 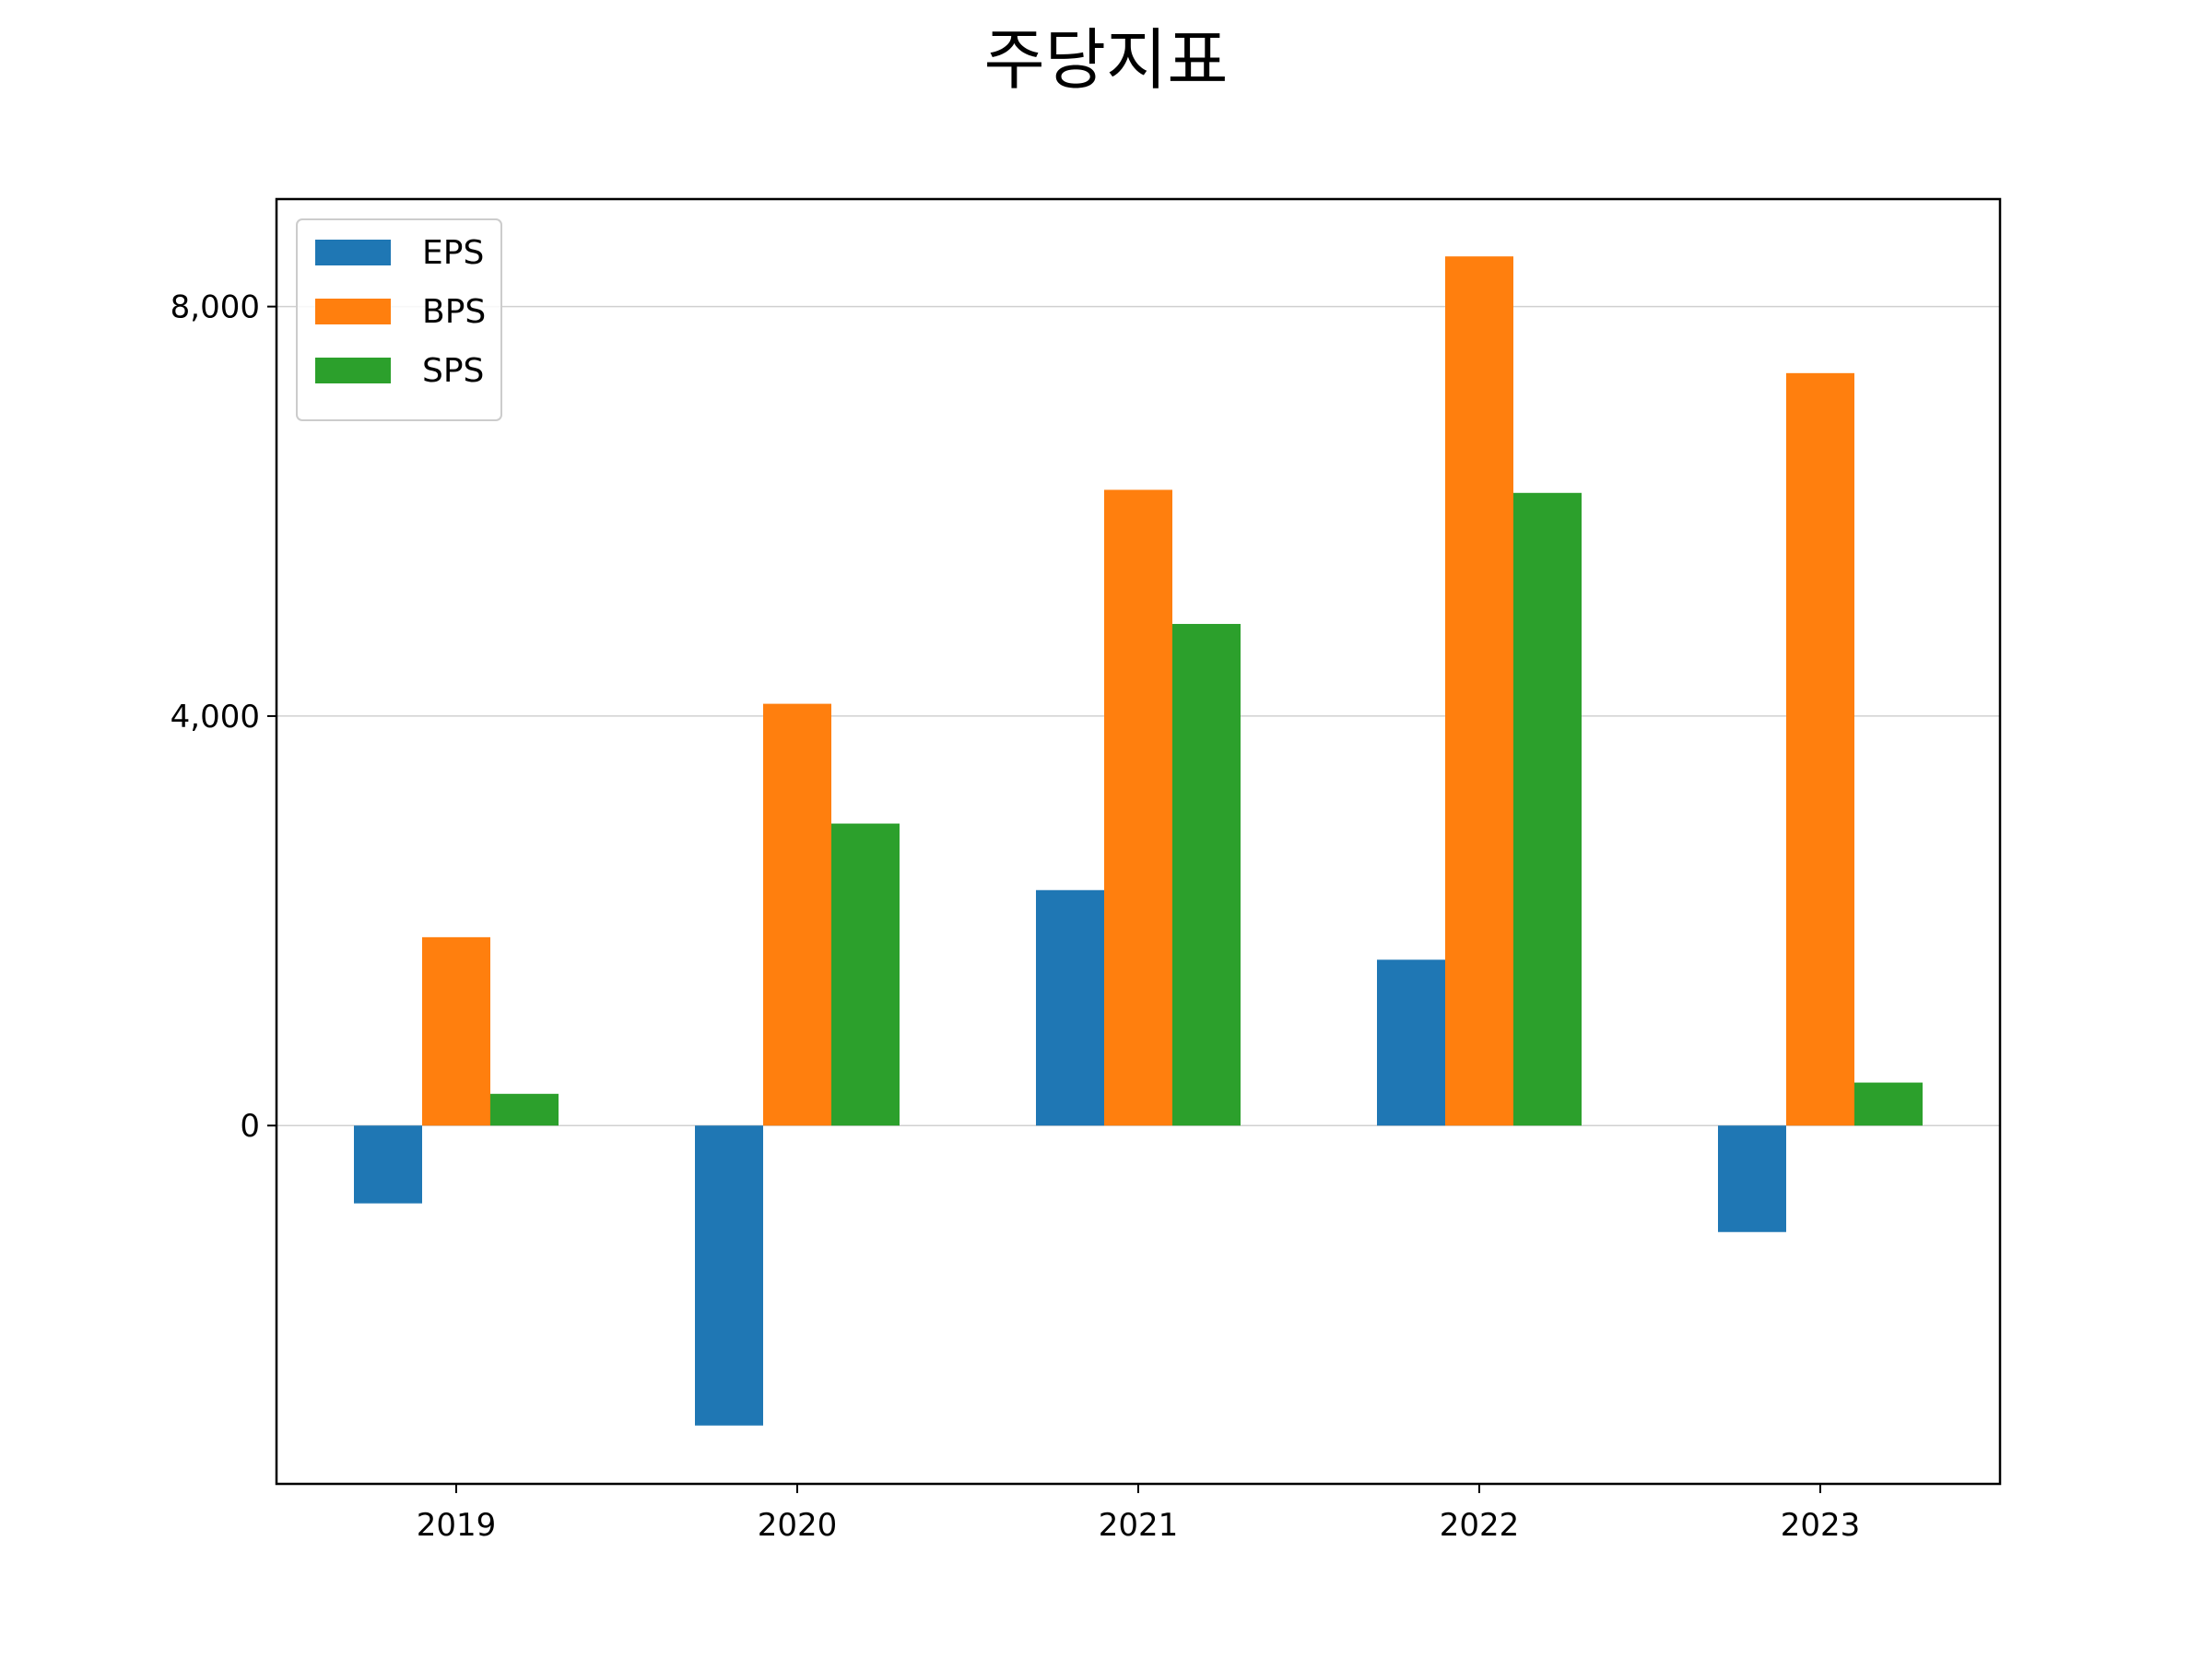 What do you see at coordinates (353, 370) in the screenshot?
I see `legend-swatch-sps` at bounding box center [353, 370].